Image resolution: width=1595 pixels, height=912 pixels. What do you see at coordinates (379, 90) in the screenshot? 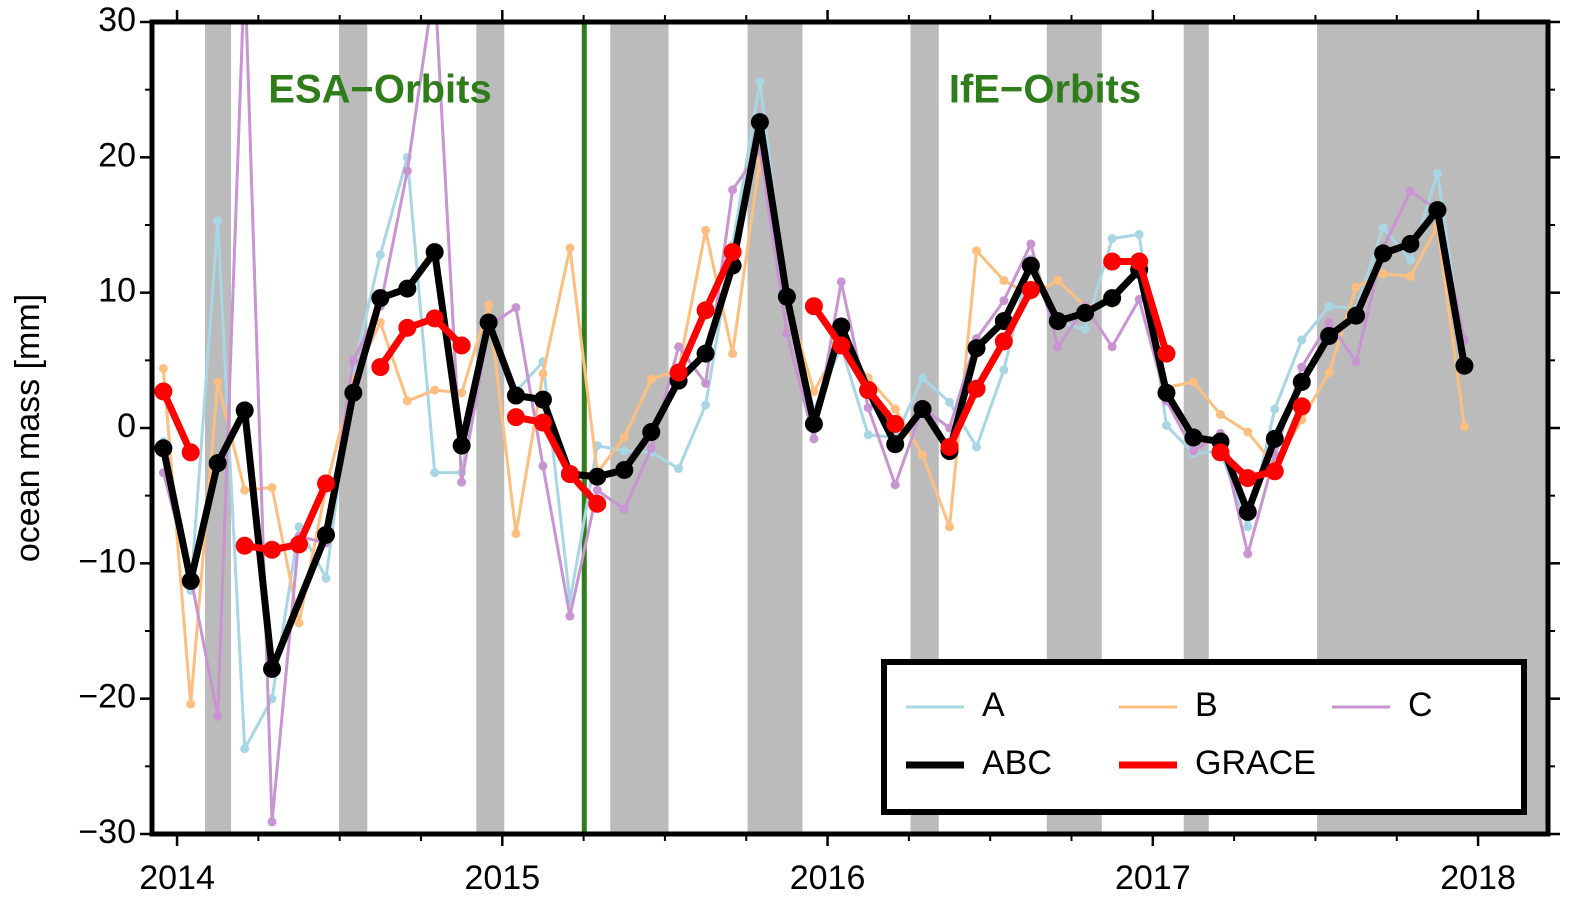
I see `annotation: ESA−Orbits` at bounding box center [379, 90].